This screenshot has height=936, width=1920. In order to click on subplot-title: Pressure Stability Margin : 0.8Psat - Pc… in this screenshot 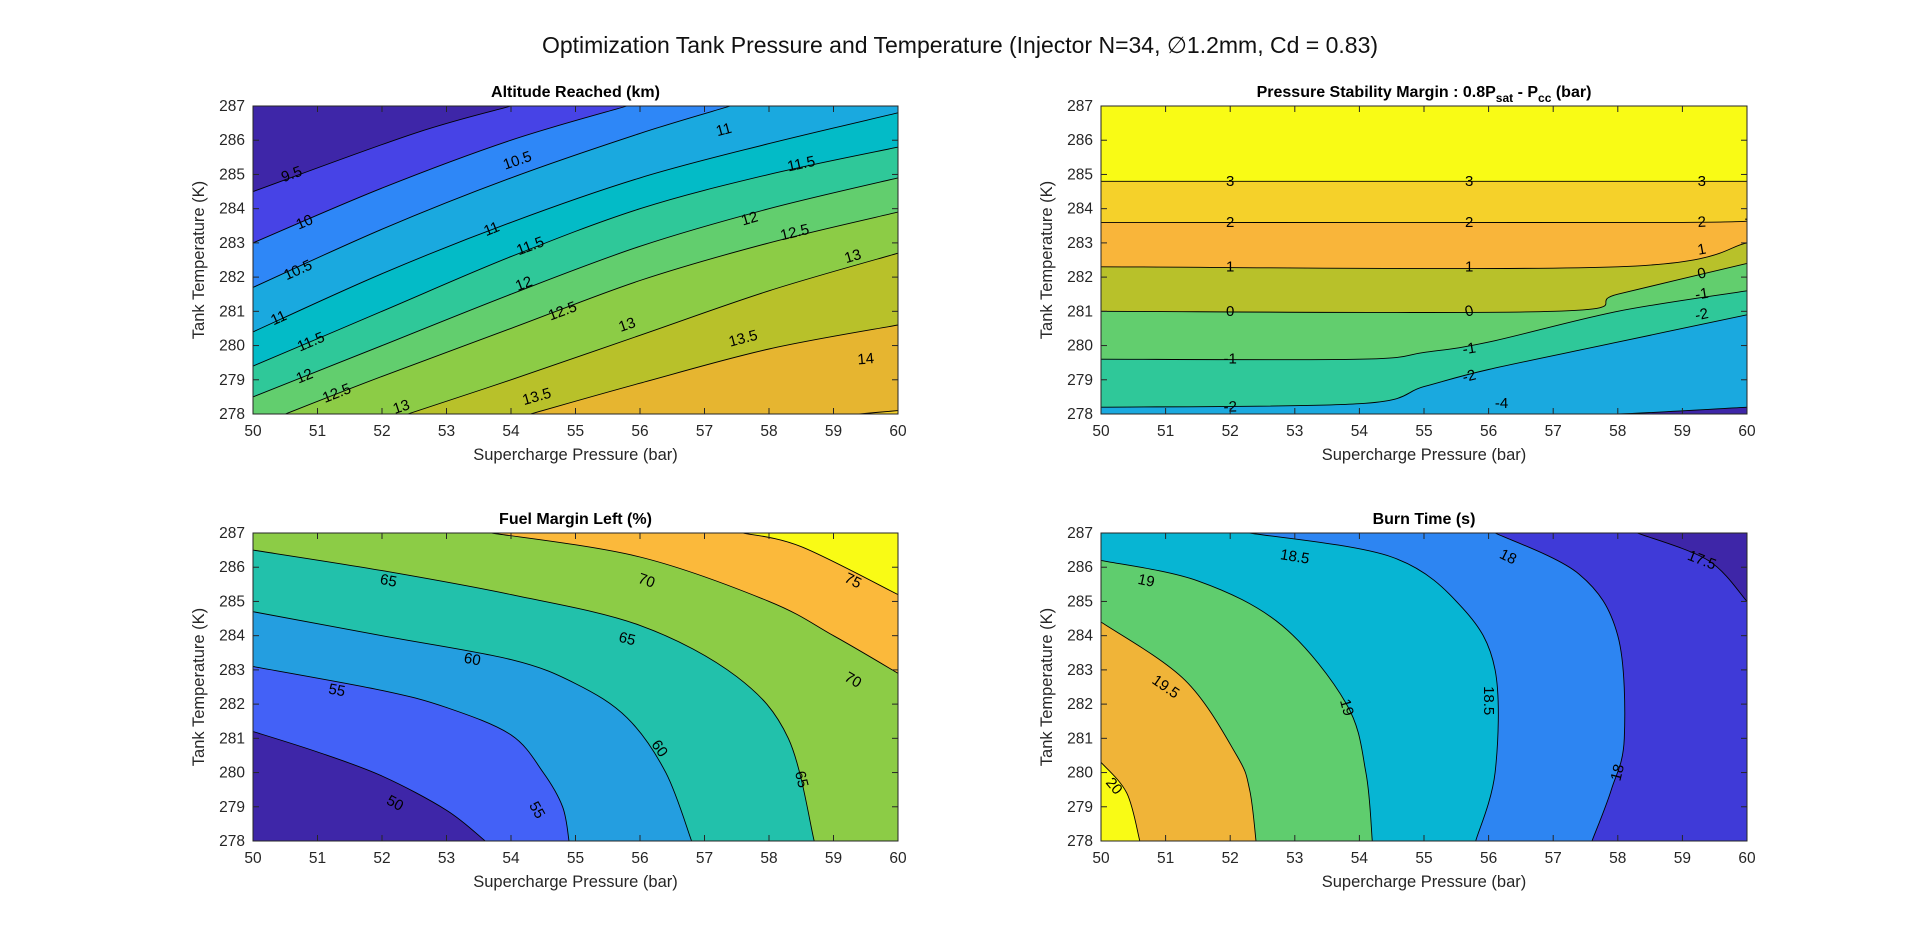, I will do `click(1424, 94)`.